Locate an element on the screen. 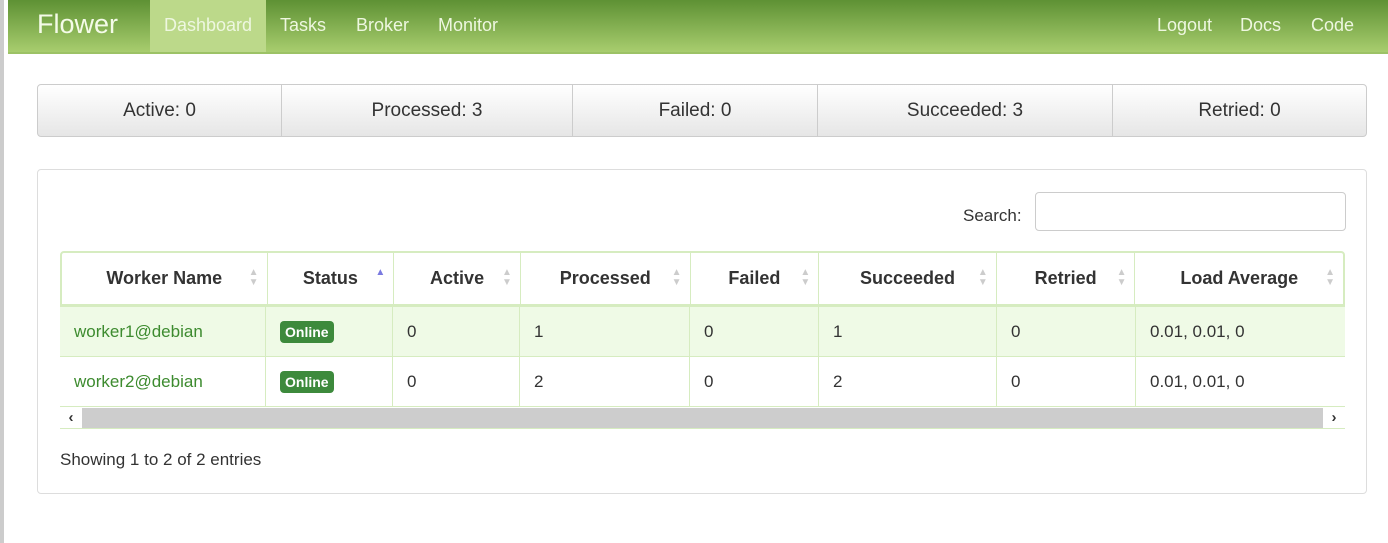 This screenshot has width=1388, height=543. scroll-right-icon: › is located at coordinates (1334, 417).